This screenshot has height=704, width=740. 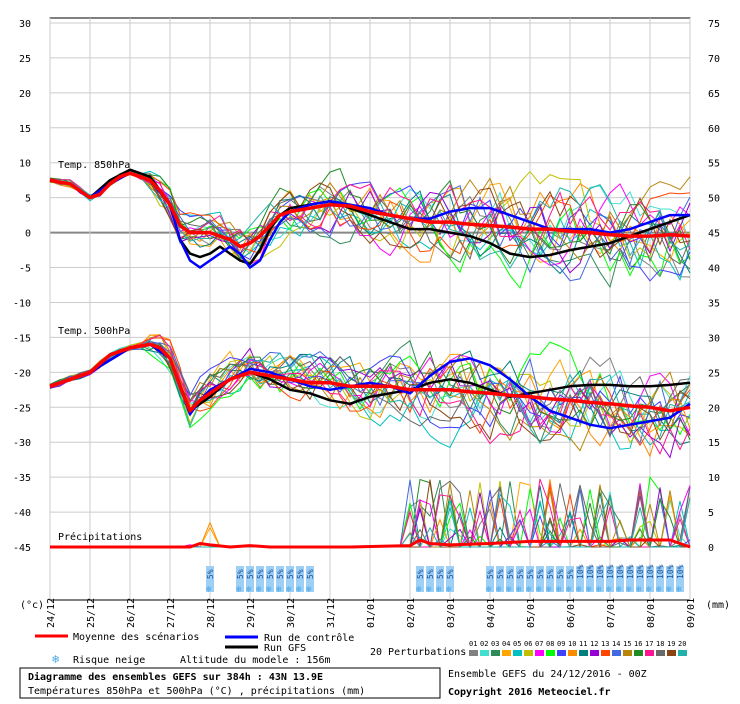 What do you see at coordinates (649, 644) in the screenshot?
I see `perturbation-number: 17` at bounding box center [649, 644].